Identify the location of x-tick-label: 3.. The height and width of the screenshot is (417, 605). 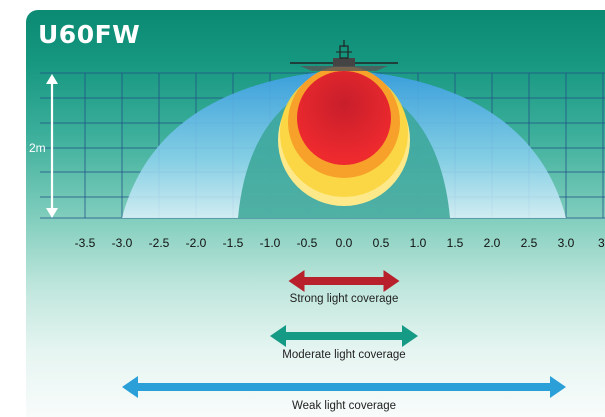
(601, 243).